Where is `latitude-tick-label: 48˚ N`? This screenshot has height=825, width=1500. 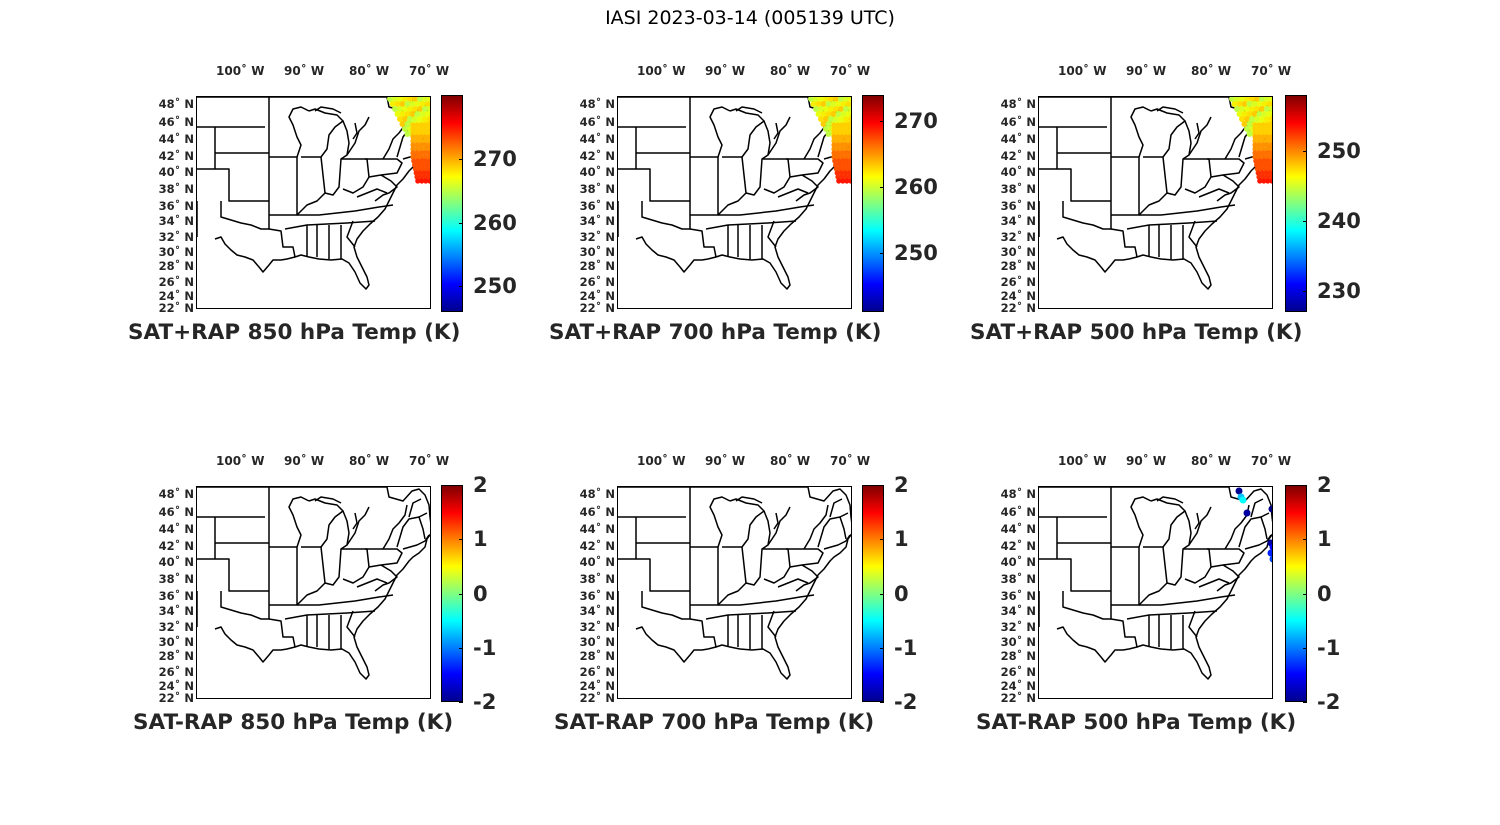 latitude-tick-label: 48˚ N is located at coordinates (1018, 494).